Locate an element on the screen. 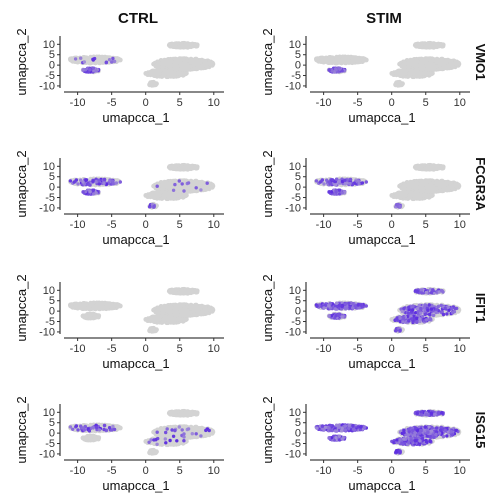  x-tick-label: 0 is located at coordinates (392, 225).